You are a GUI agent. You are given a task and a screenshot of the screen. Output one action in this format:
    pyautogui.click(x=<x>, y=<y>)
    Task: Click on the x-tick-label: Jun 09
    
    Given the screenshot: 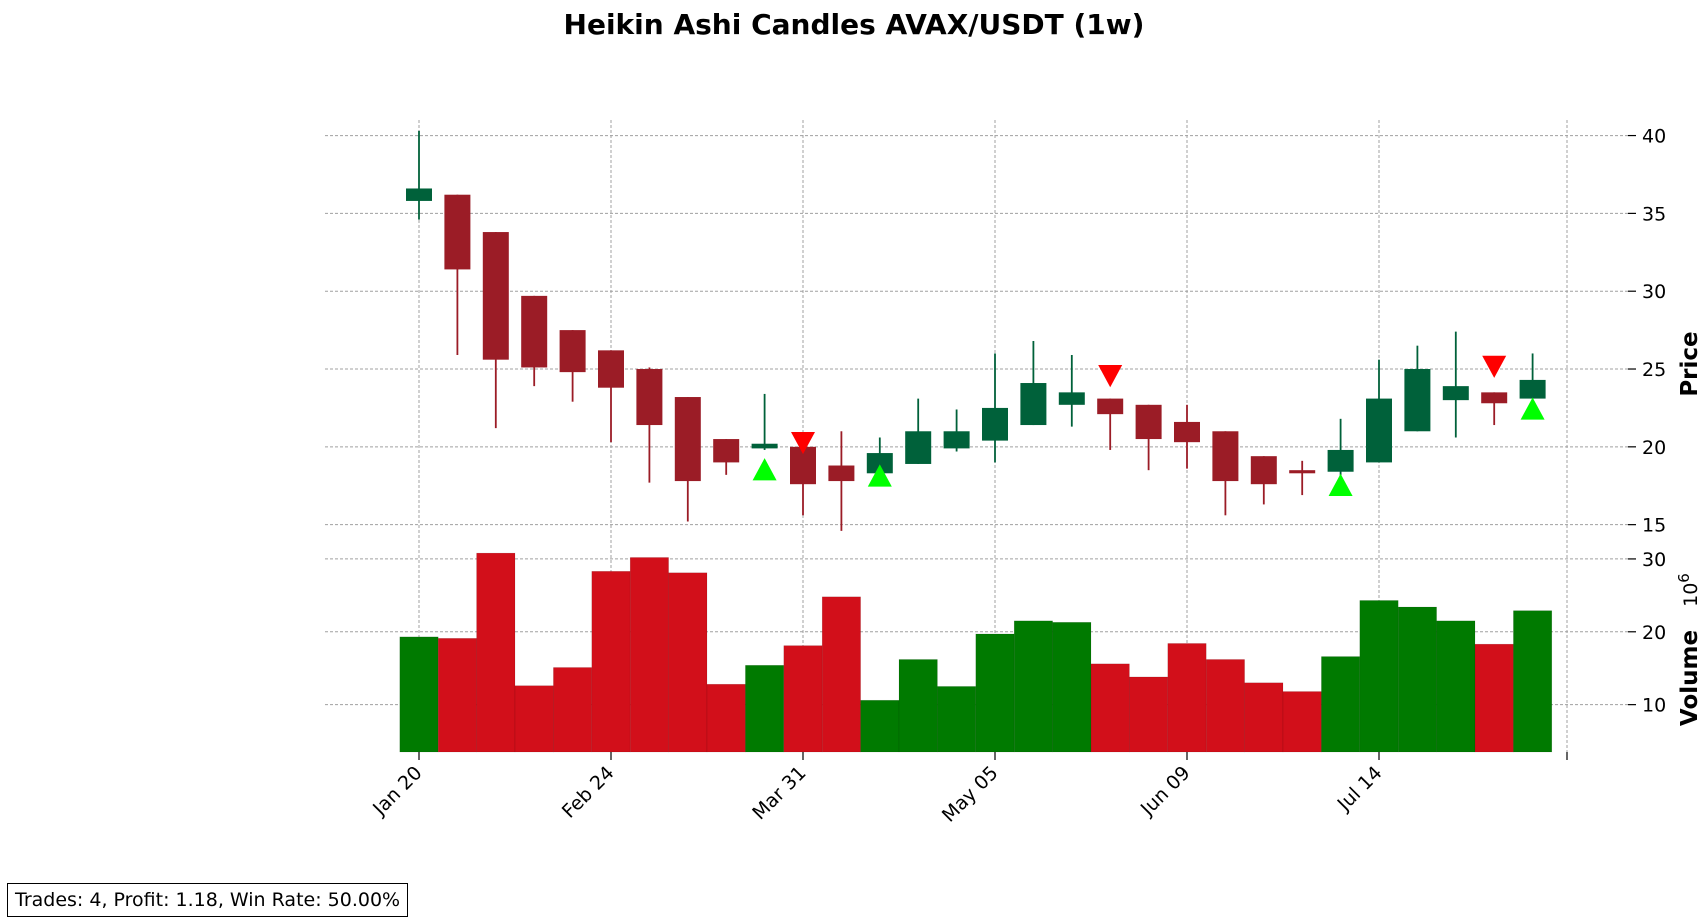 What is the action you would take?
    pyautogui.click(x=1165, y=791)
    